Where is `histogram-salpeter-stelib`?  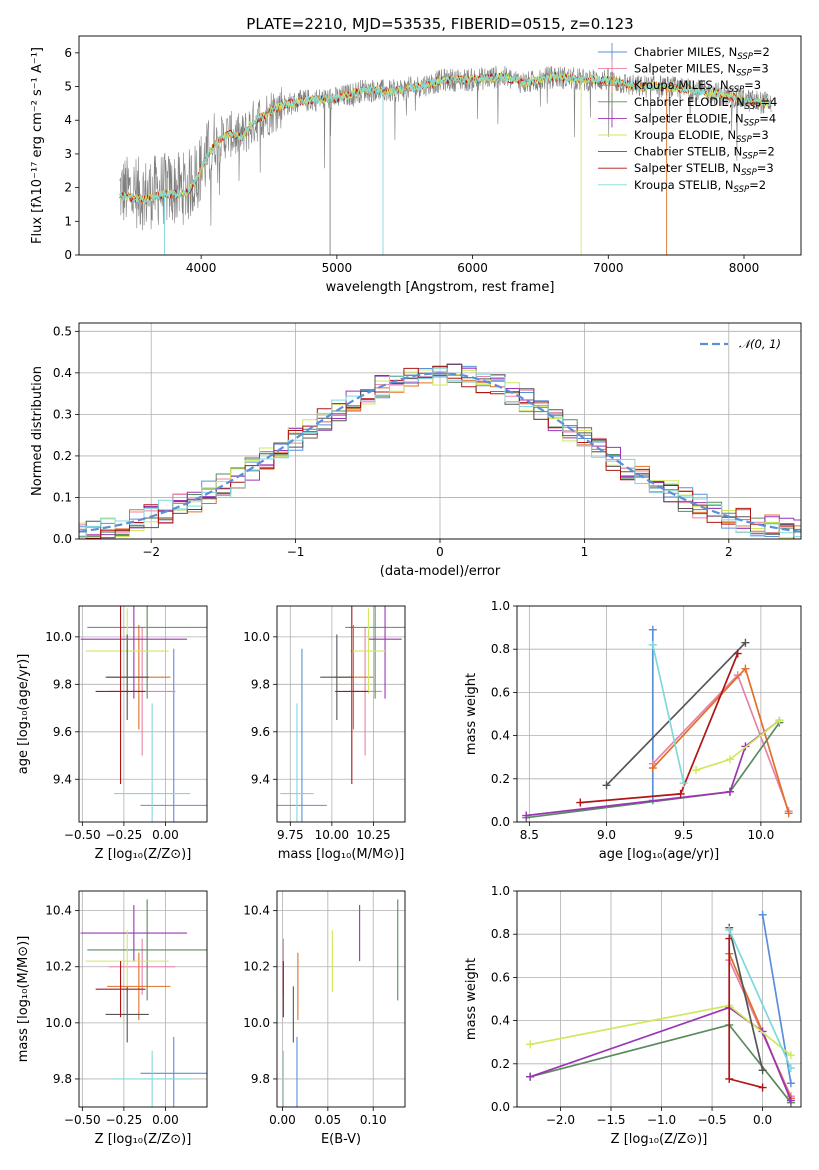
histogram-salpeter-stelib is located at coordinates (440, 452).